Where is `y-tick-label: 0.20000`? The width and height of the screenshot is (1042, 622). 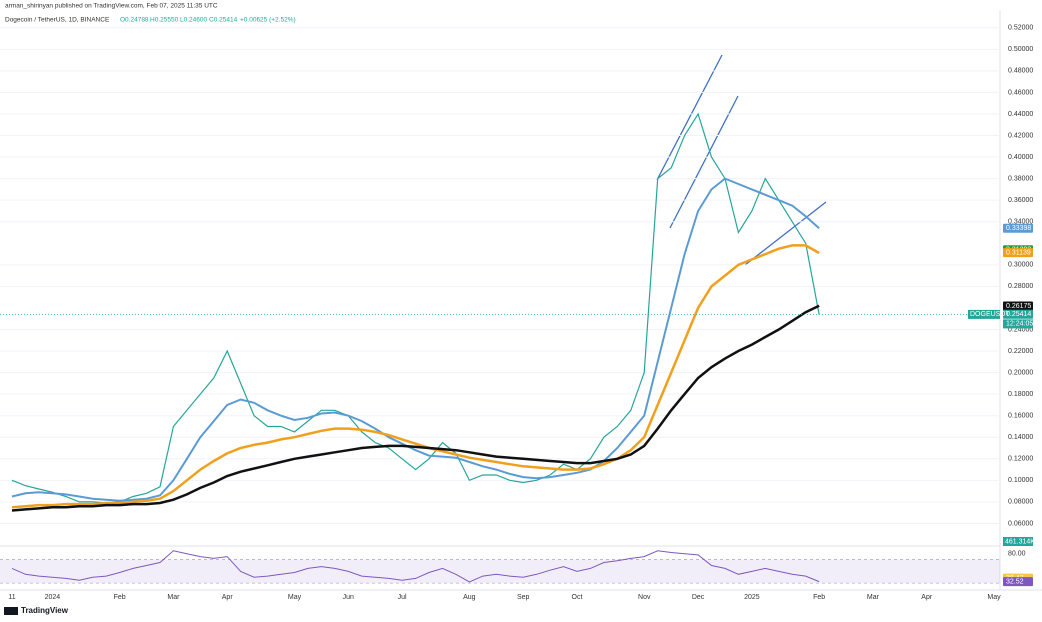
y-tick-label: 0.20000 is located at coordinates (1020, 372).